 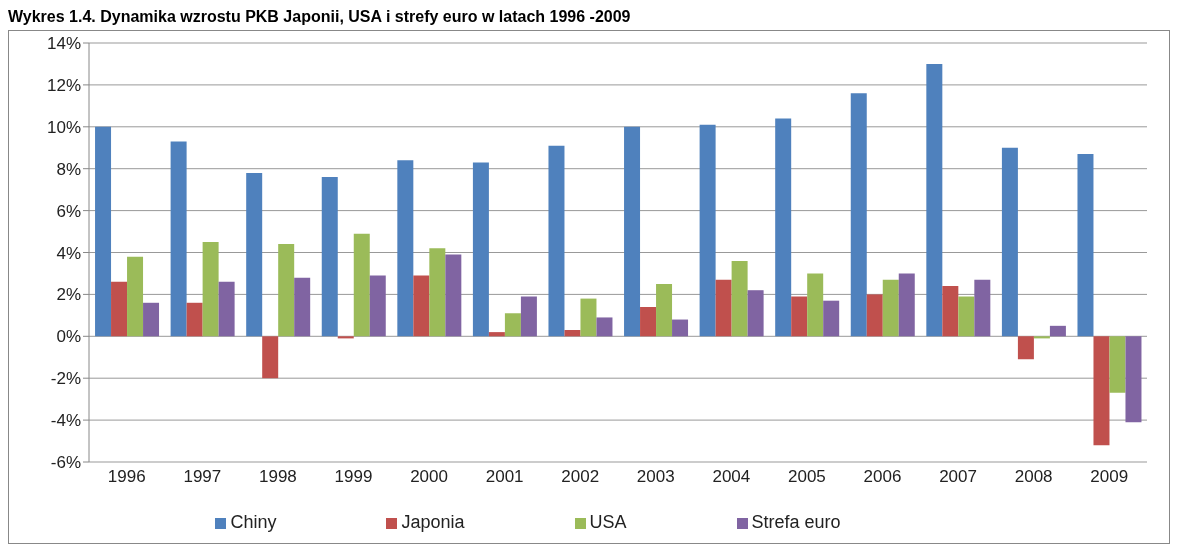 I want to click on y-tick-label: -6%, so click(x=65, y=463).